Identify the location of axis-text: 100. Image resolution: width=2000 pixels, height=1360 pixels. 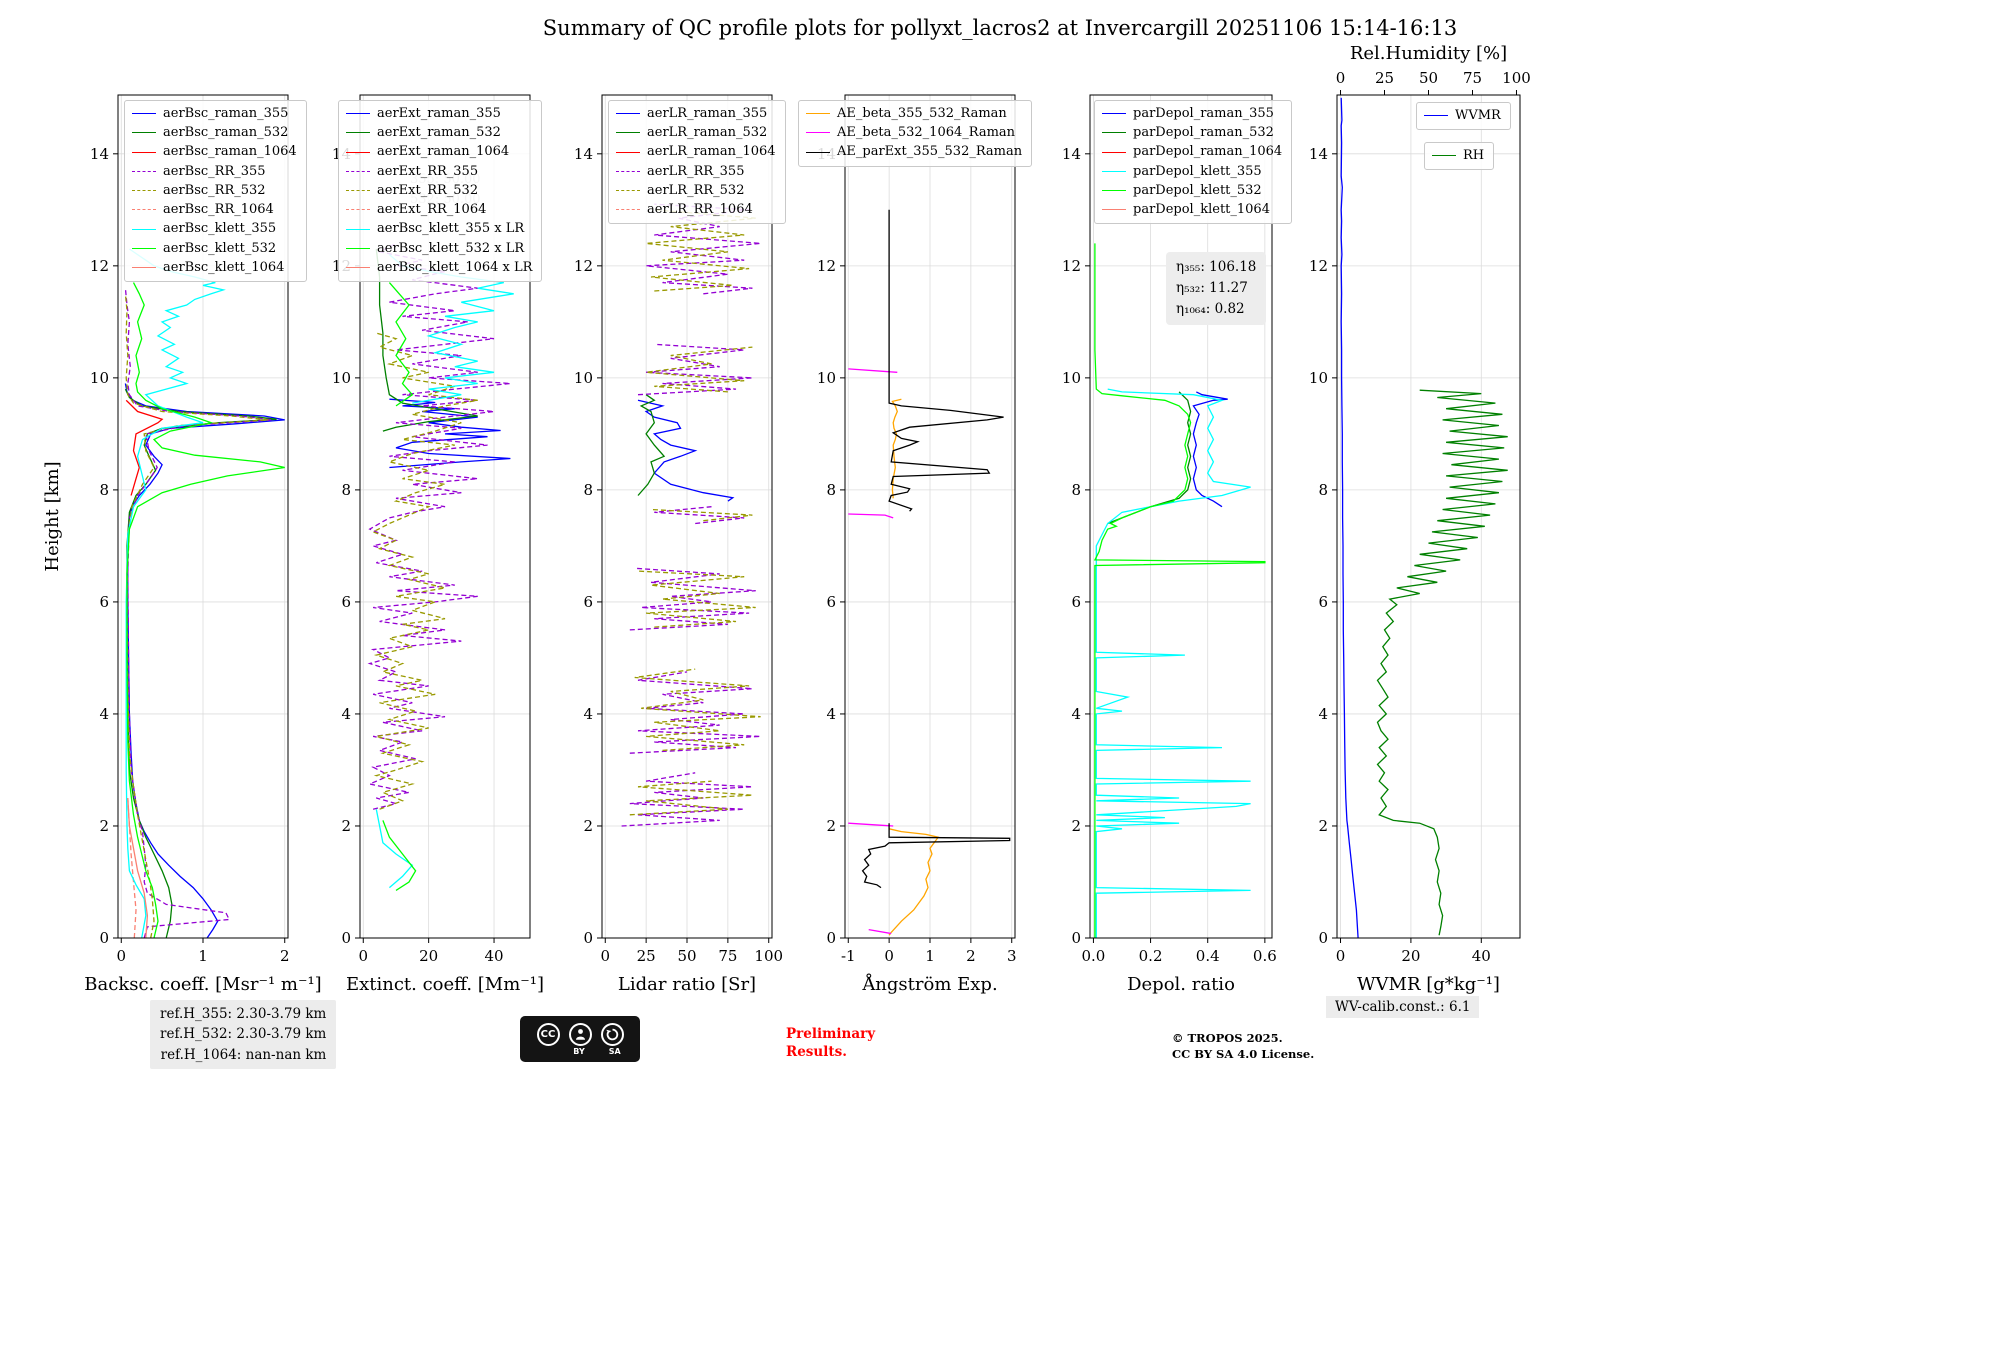
(1516, 78).